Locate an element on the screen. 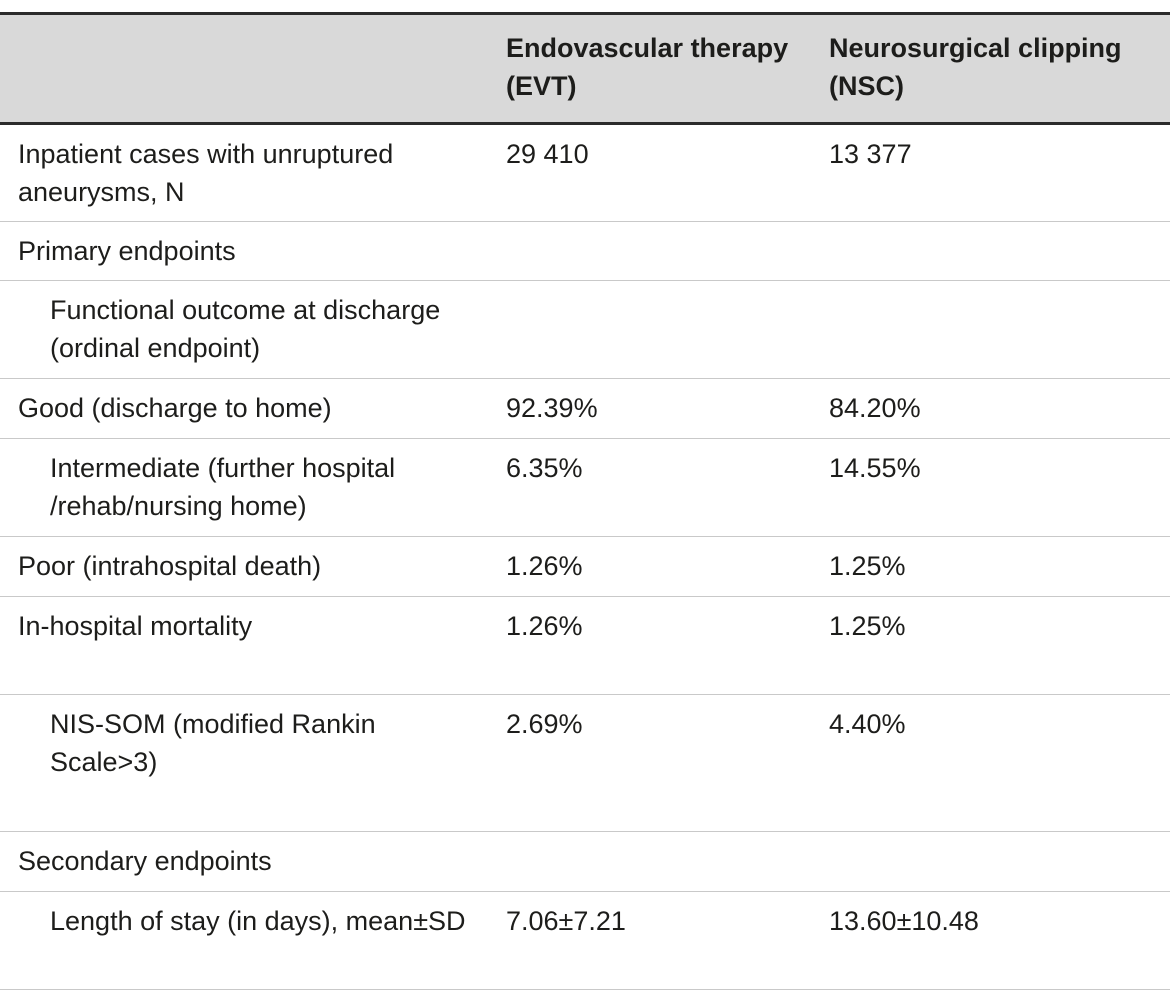  row-label: In-hospital mortality is located at coordinates (135, 626).